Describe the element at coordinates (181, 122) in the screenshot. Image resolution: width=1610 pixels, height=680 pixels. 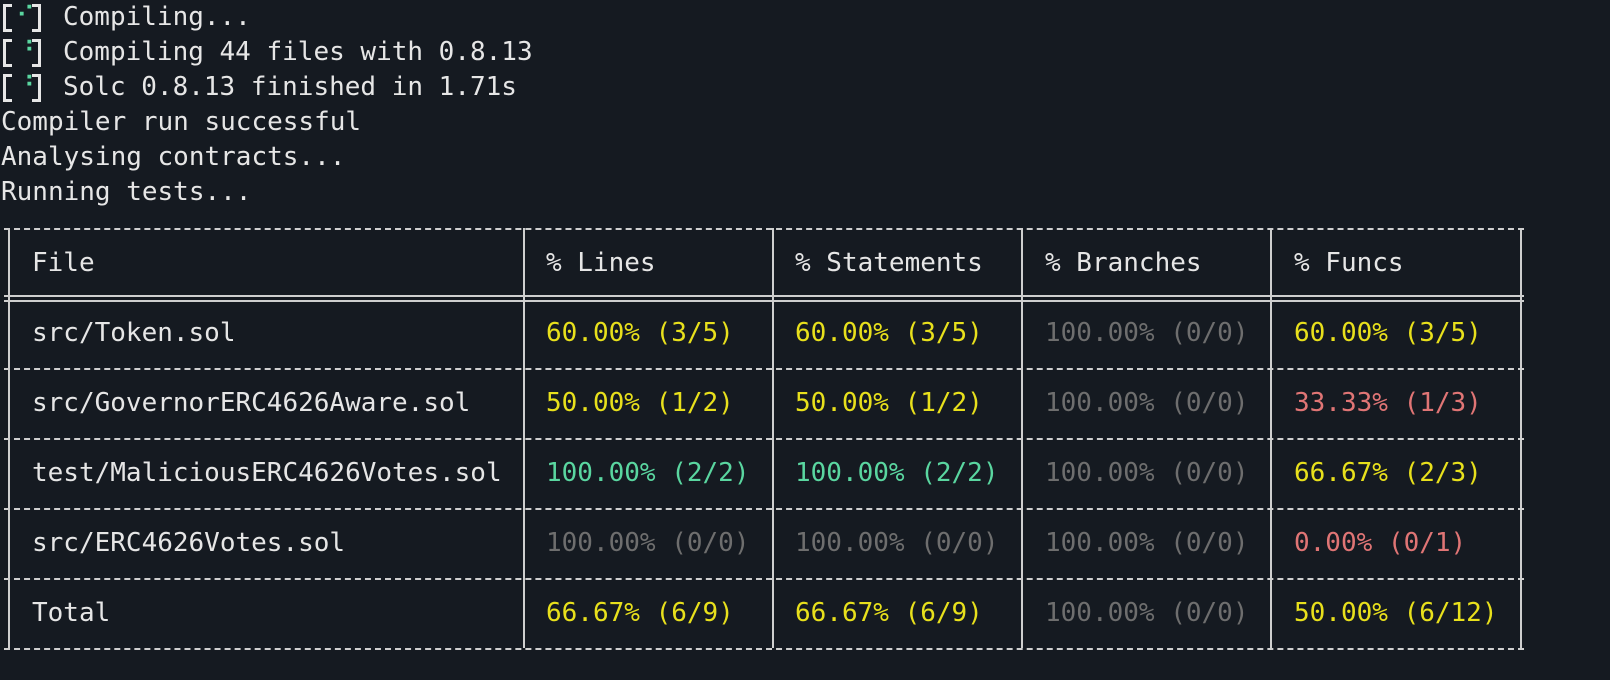
I see `log-line: Compiler run successful` at that location.